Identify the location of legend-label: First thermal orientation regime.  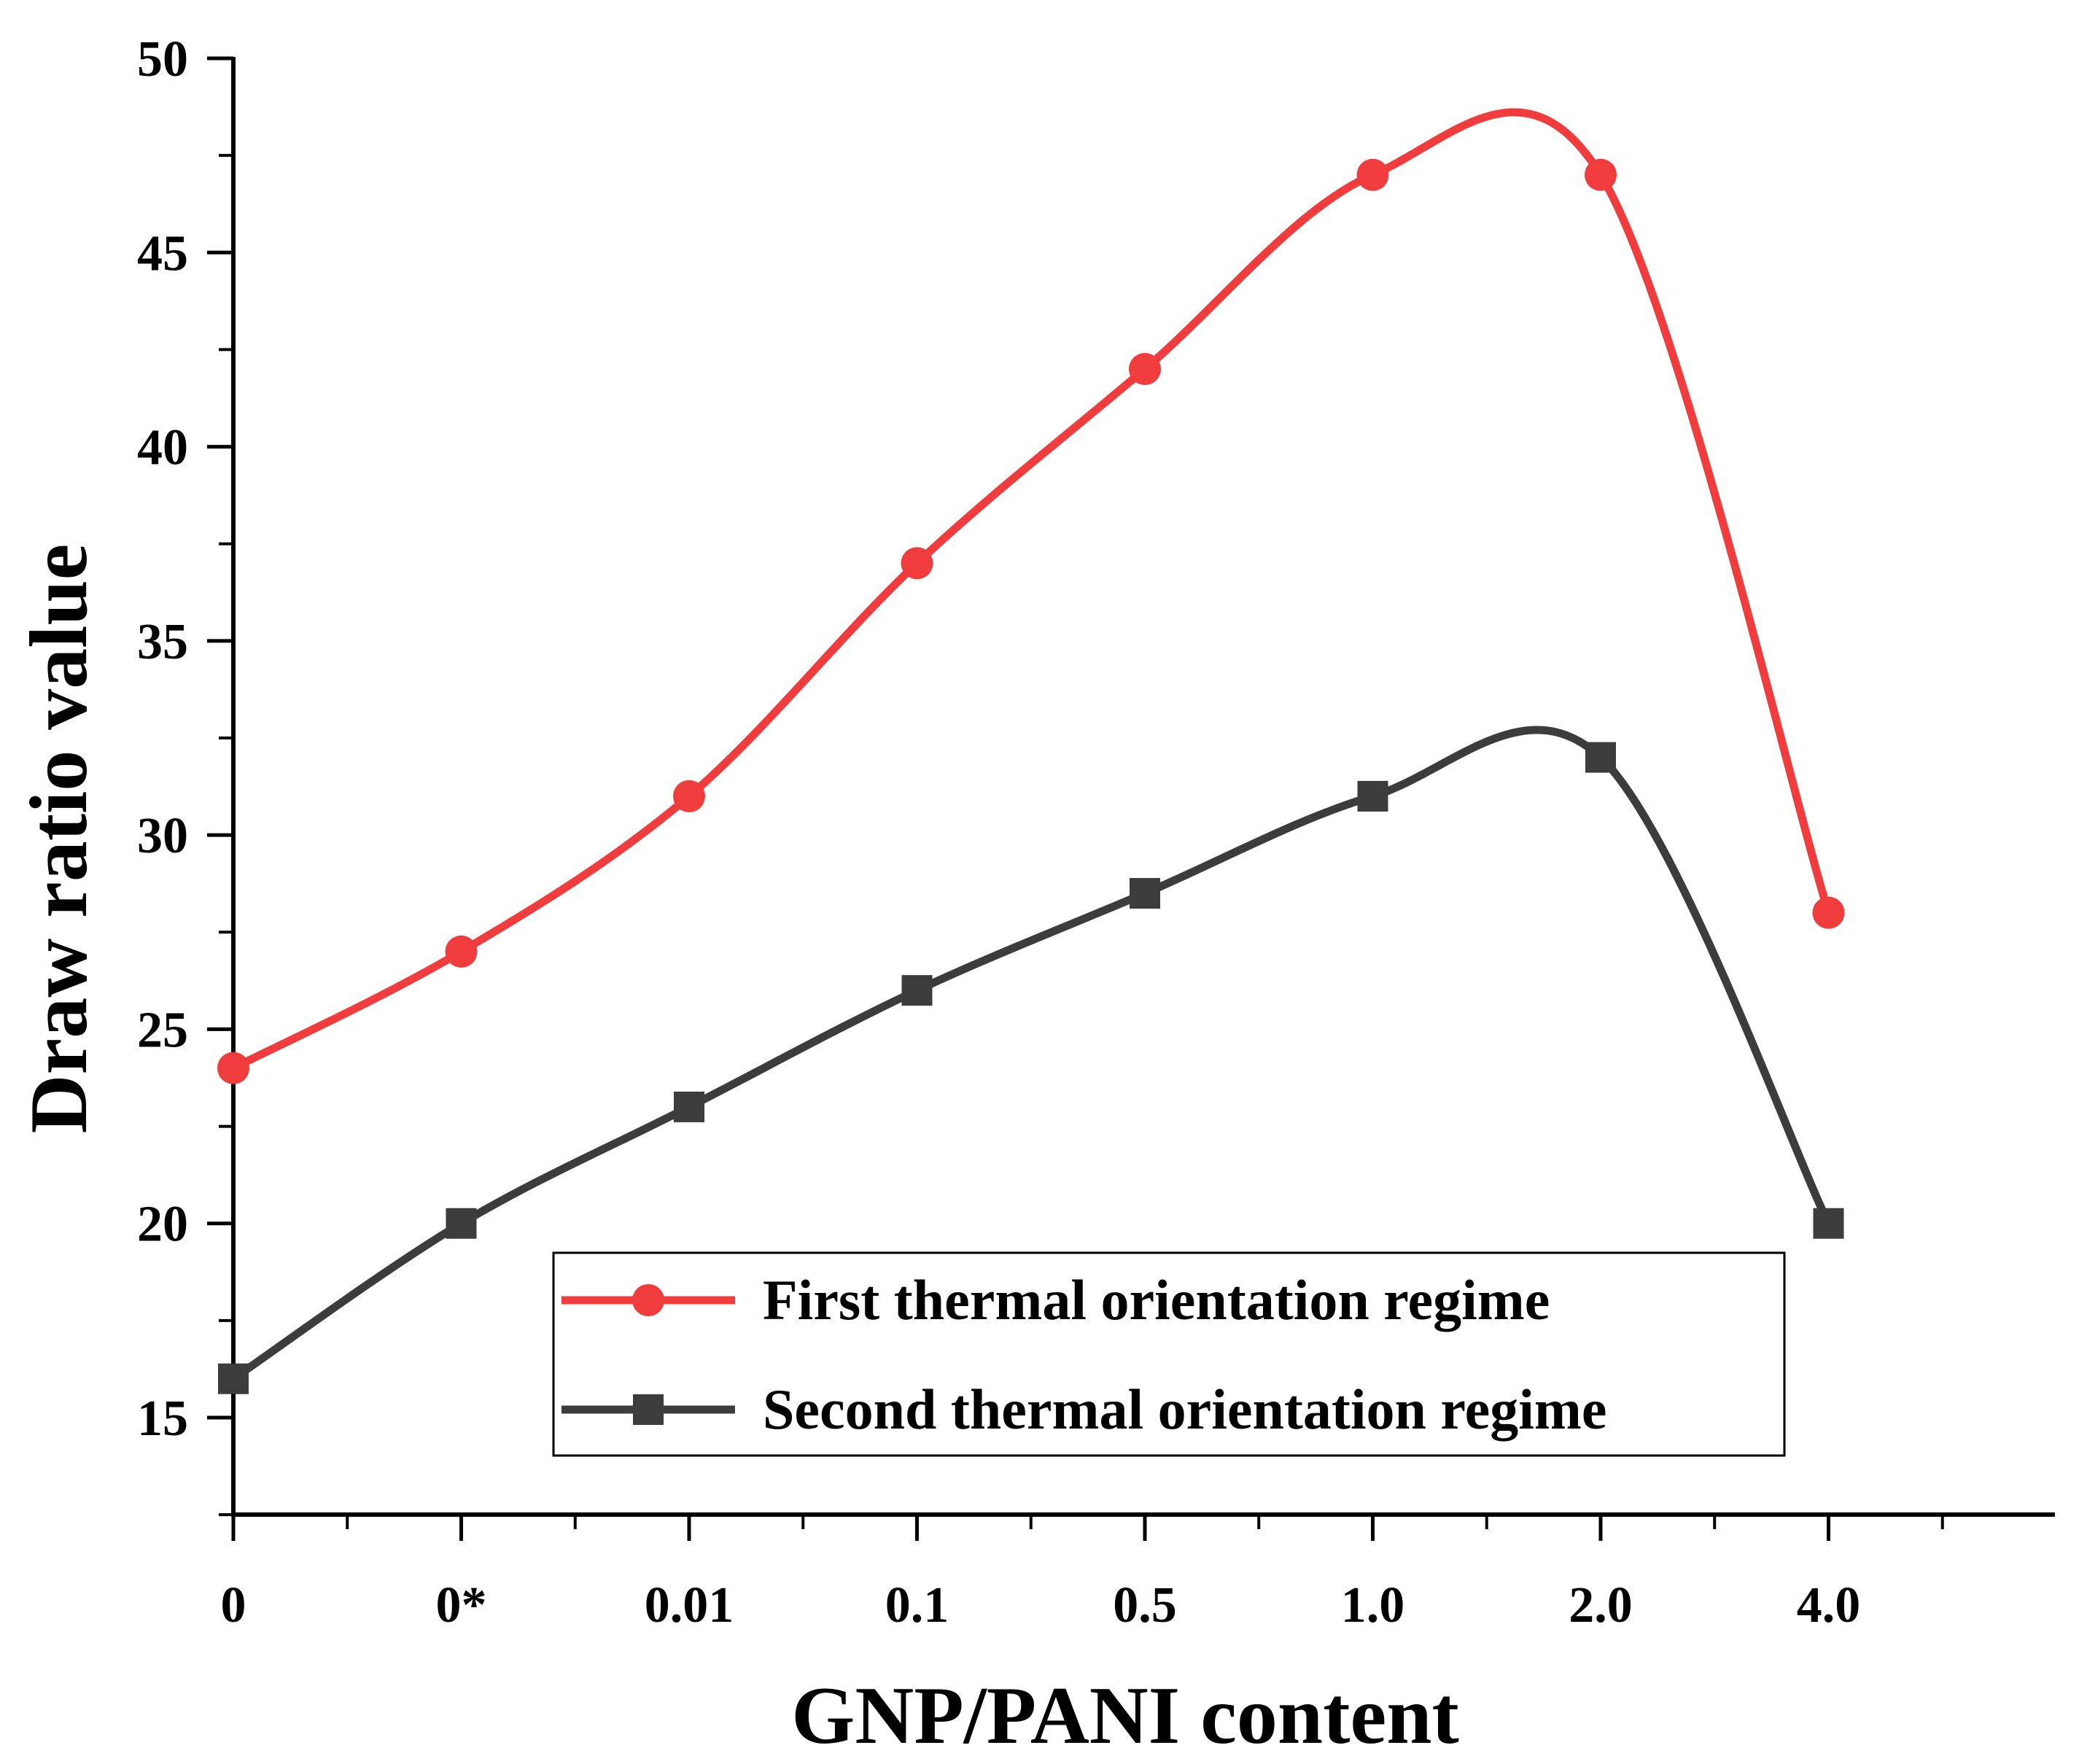
(1156, 1300).